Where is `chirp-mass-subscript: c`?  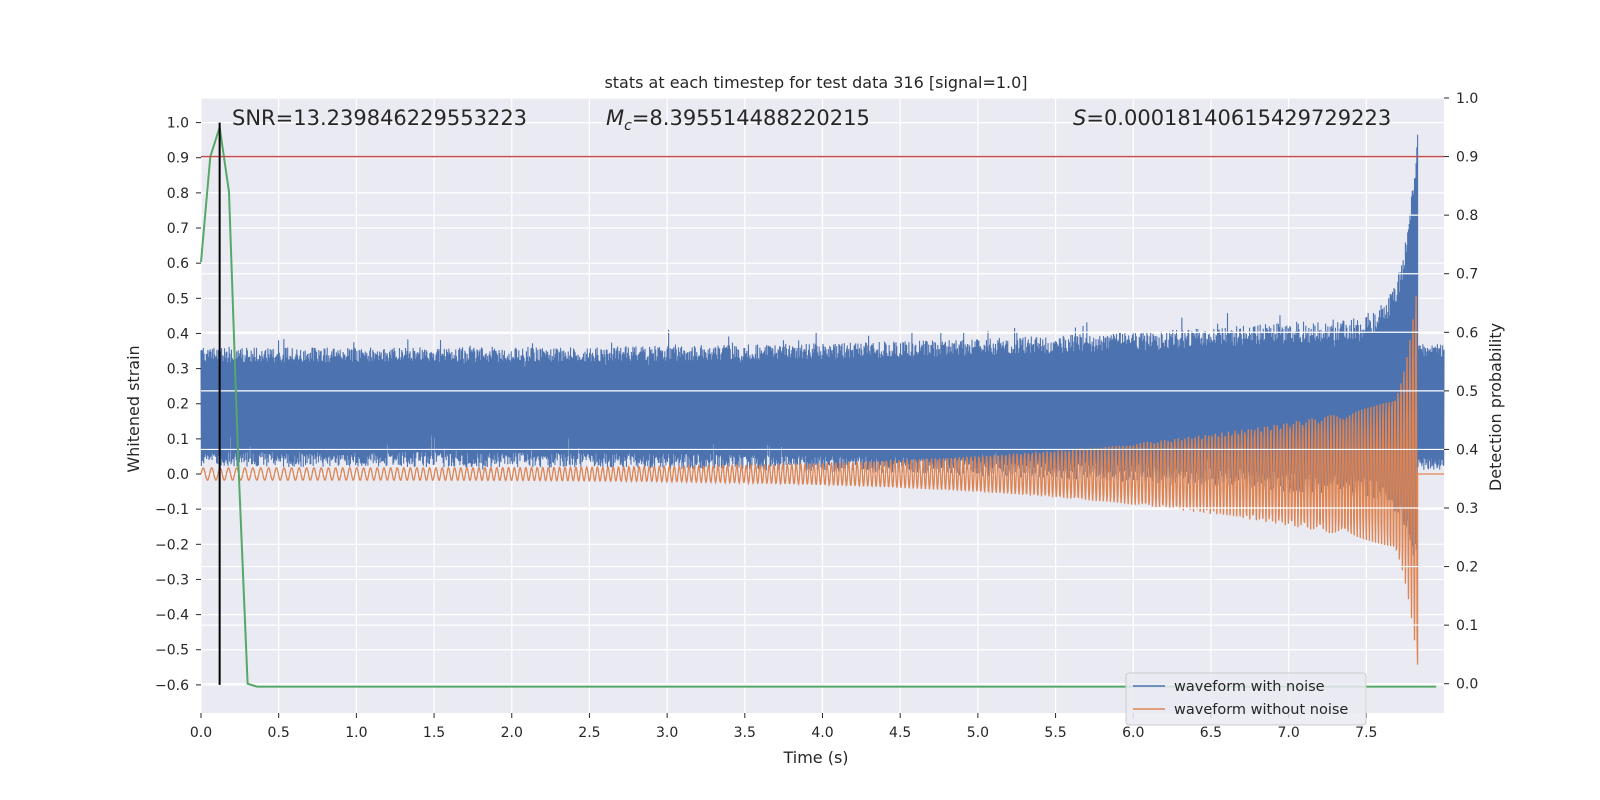 chirp-mass-subscript: c is located at coordinates (628, 126).